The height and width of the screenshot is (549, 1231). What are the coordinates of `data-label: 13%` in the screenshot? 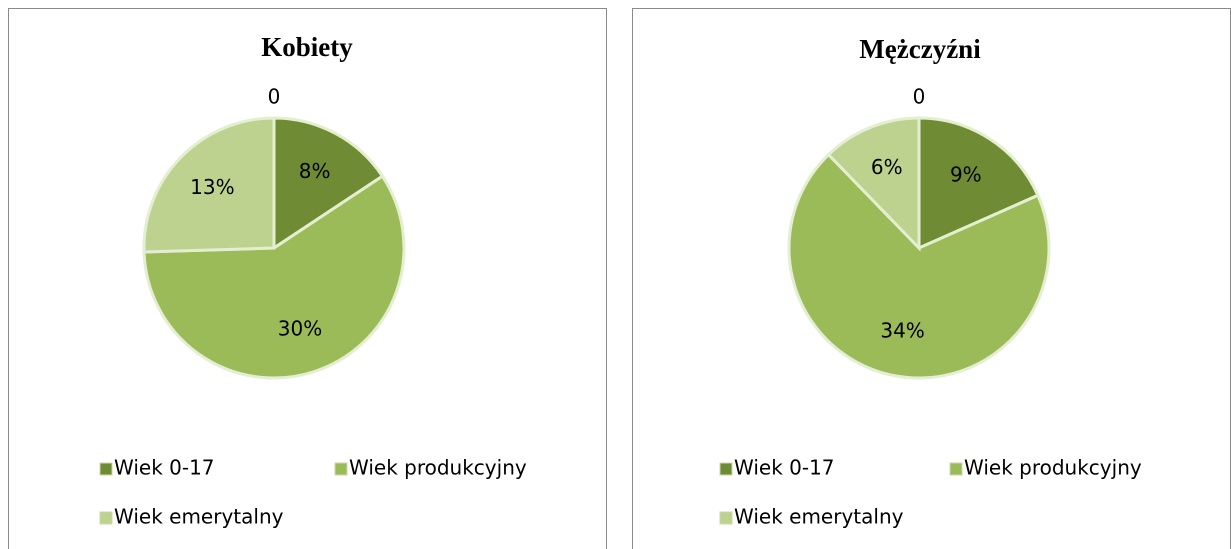 It's located at (212, 187).